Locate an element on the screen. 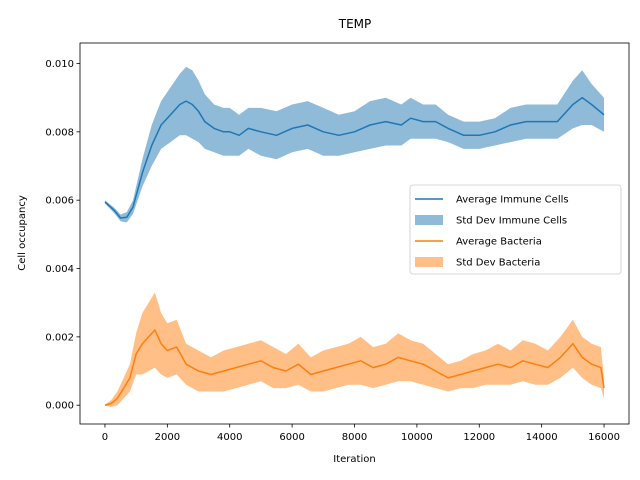  legend-frame is located at coordinates (515, 229).